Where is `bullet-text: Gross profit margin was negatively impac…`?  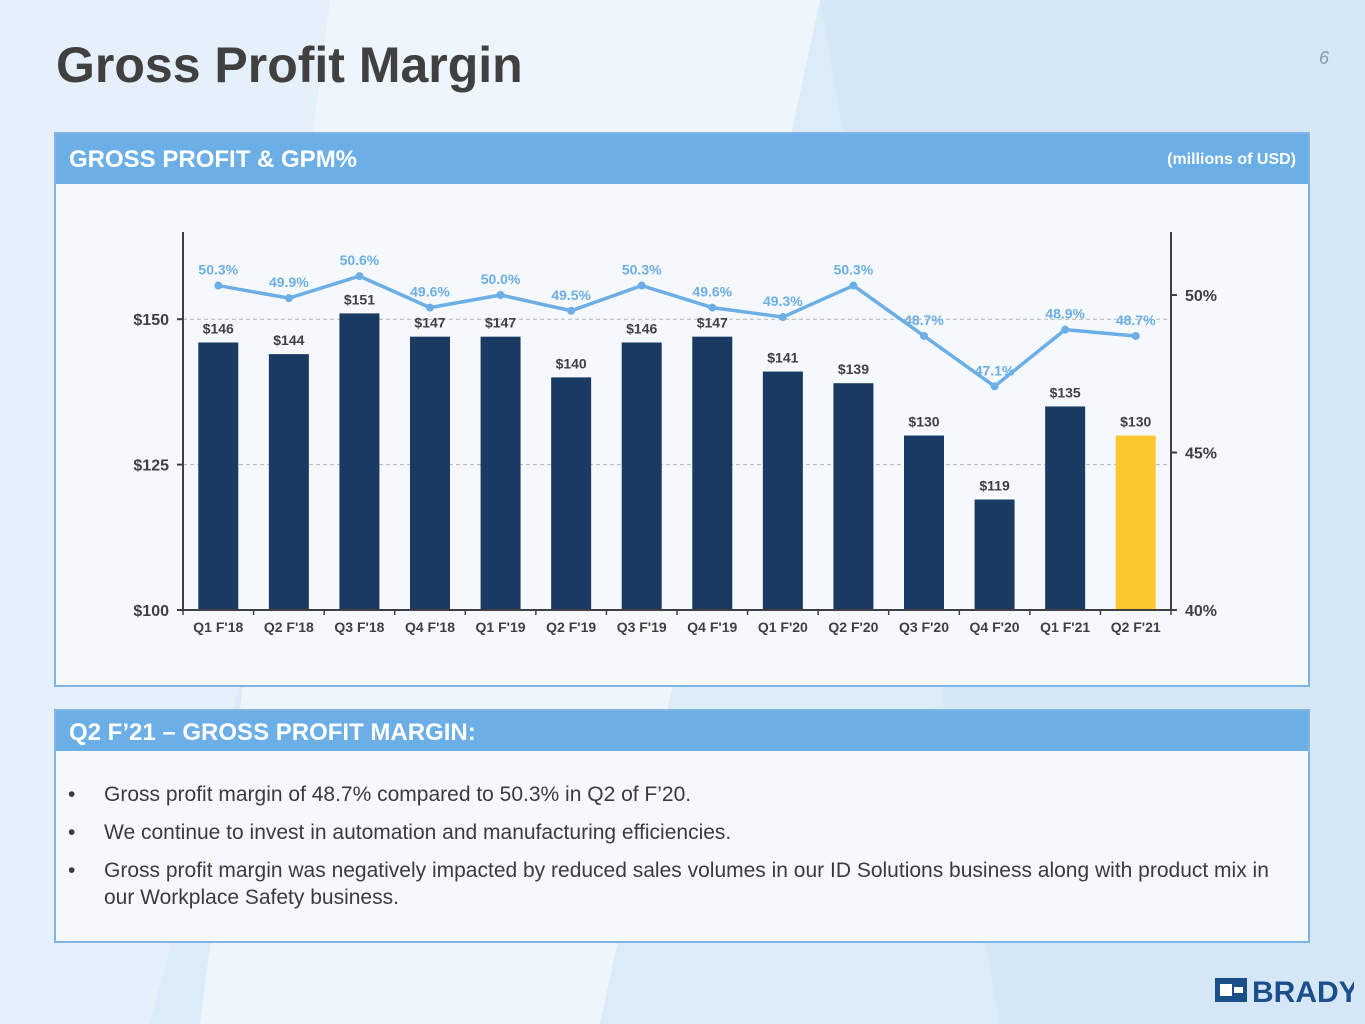 bullet-text: Gross profit margin was negatively impac… is located at coordinates (686, 884).